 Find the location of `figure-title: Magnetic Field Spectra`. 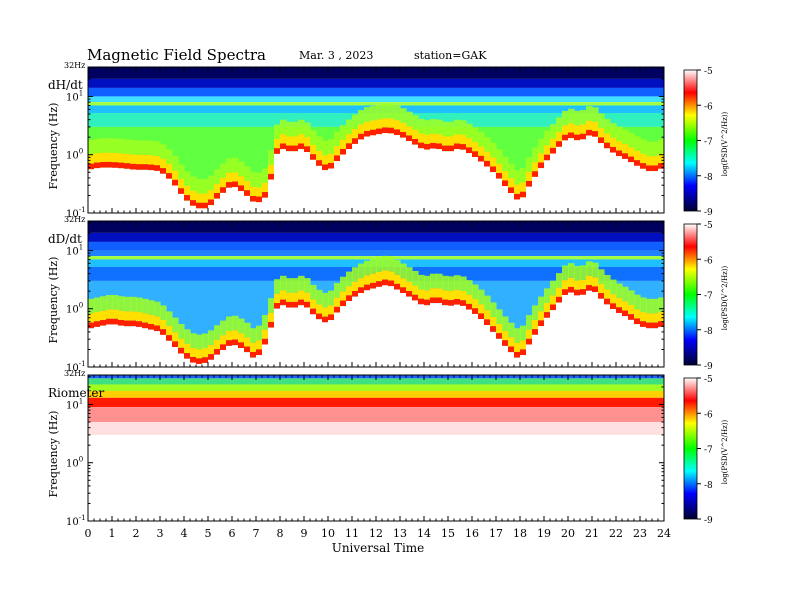

figure-title: Magnetic Field Spectra is located at coordinates (176, 55).